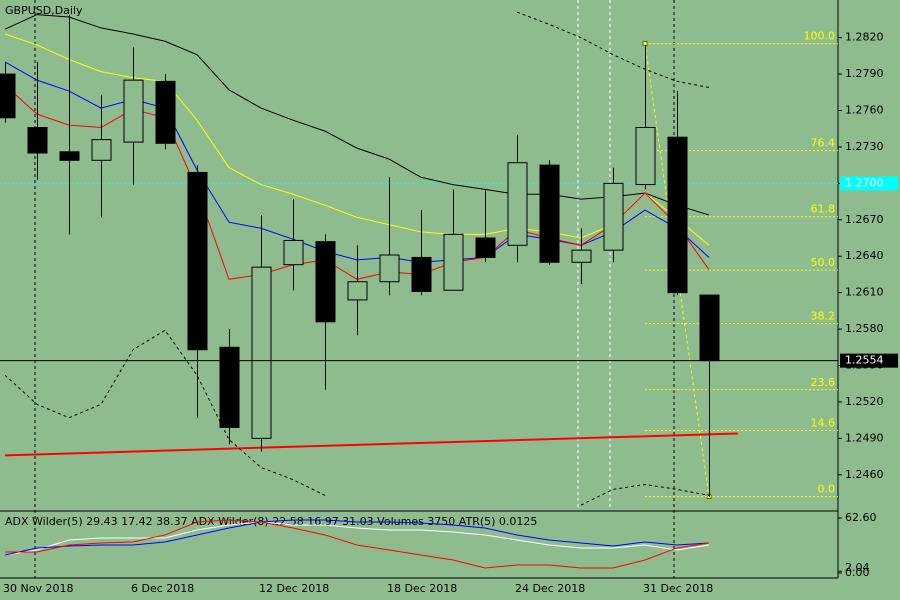 Image resolution: width=900 pixels, height=600 pixels. I want to click on x-tick-label: 30 Nov 2018, so click(38, 588).